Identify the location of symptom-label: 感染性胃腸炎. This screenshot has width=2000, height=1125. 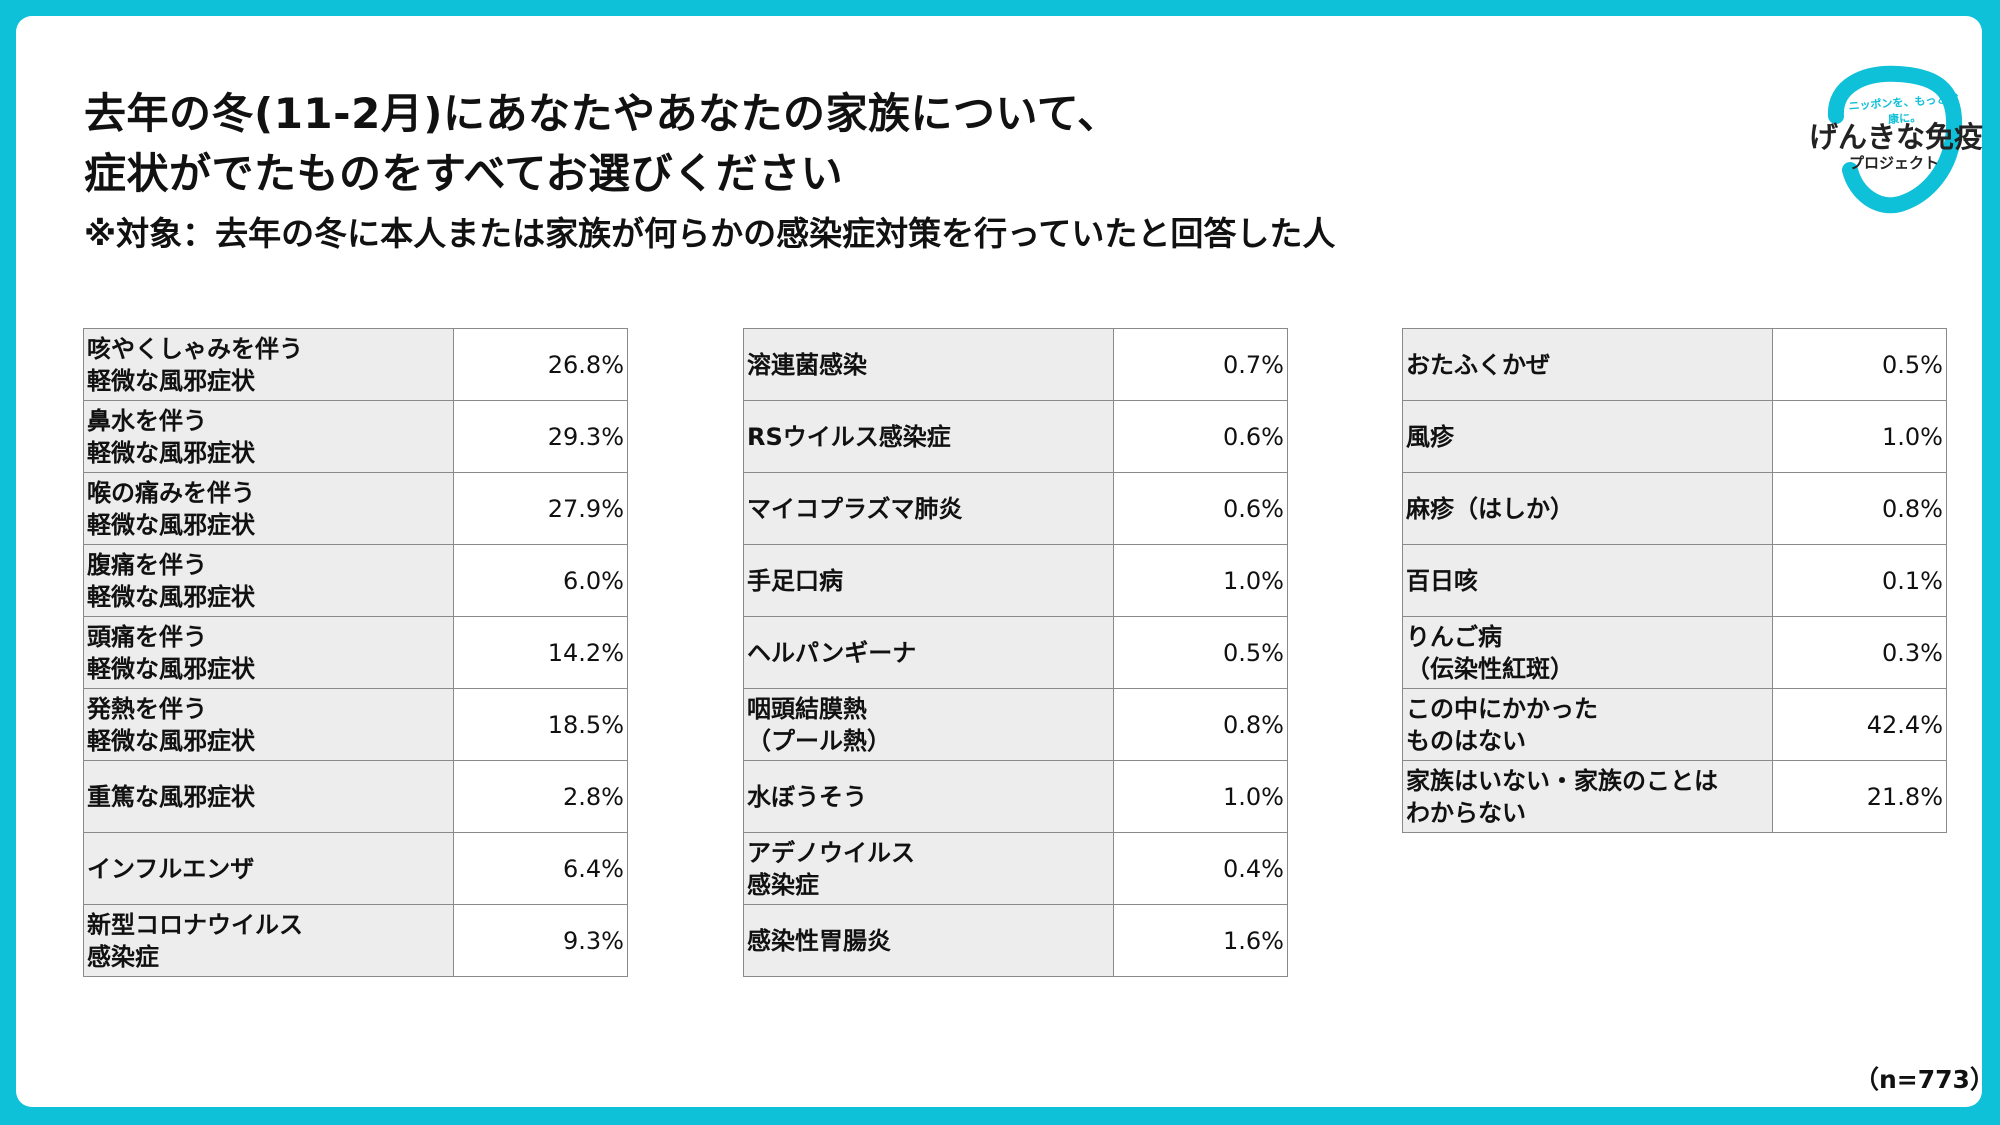
(928, 940).